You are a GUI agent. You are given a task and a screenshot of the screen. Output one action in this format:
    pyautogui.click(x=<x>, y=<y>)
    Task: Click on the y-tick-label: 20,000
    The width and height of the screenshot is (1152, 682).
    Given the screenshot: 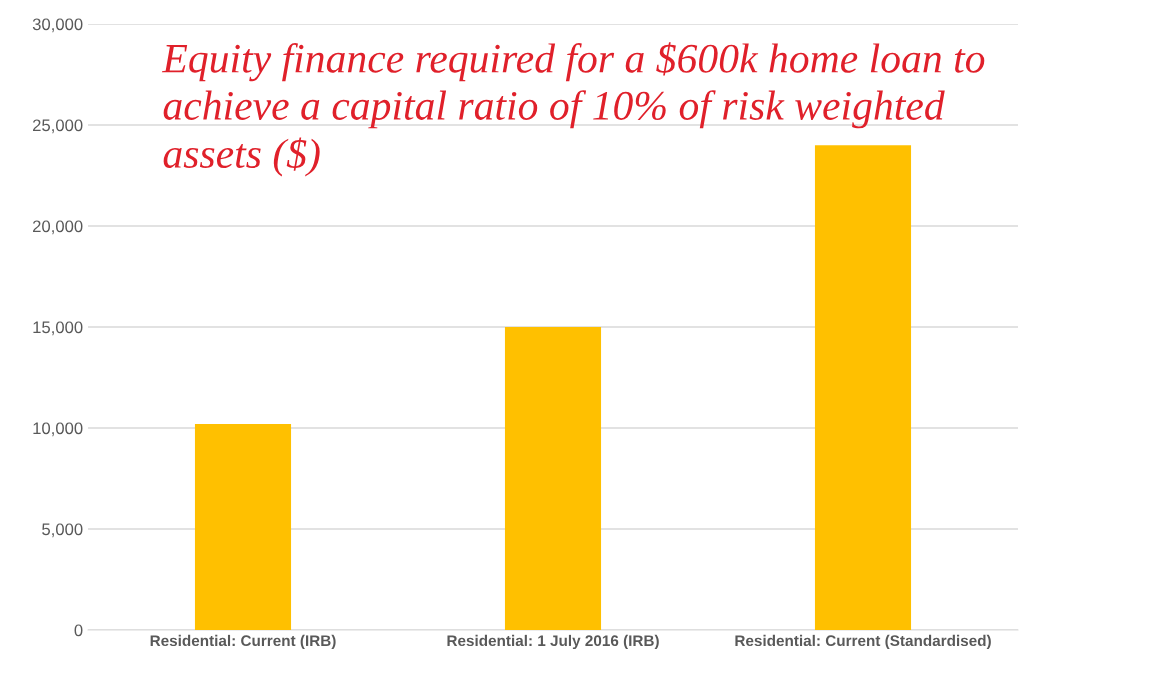 What is the action you would take?
    pyautogui.click(x=58, y=227)
    